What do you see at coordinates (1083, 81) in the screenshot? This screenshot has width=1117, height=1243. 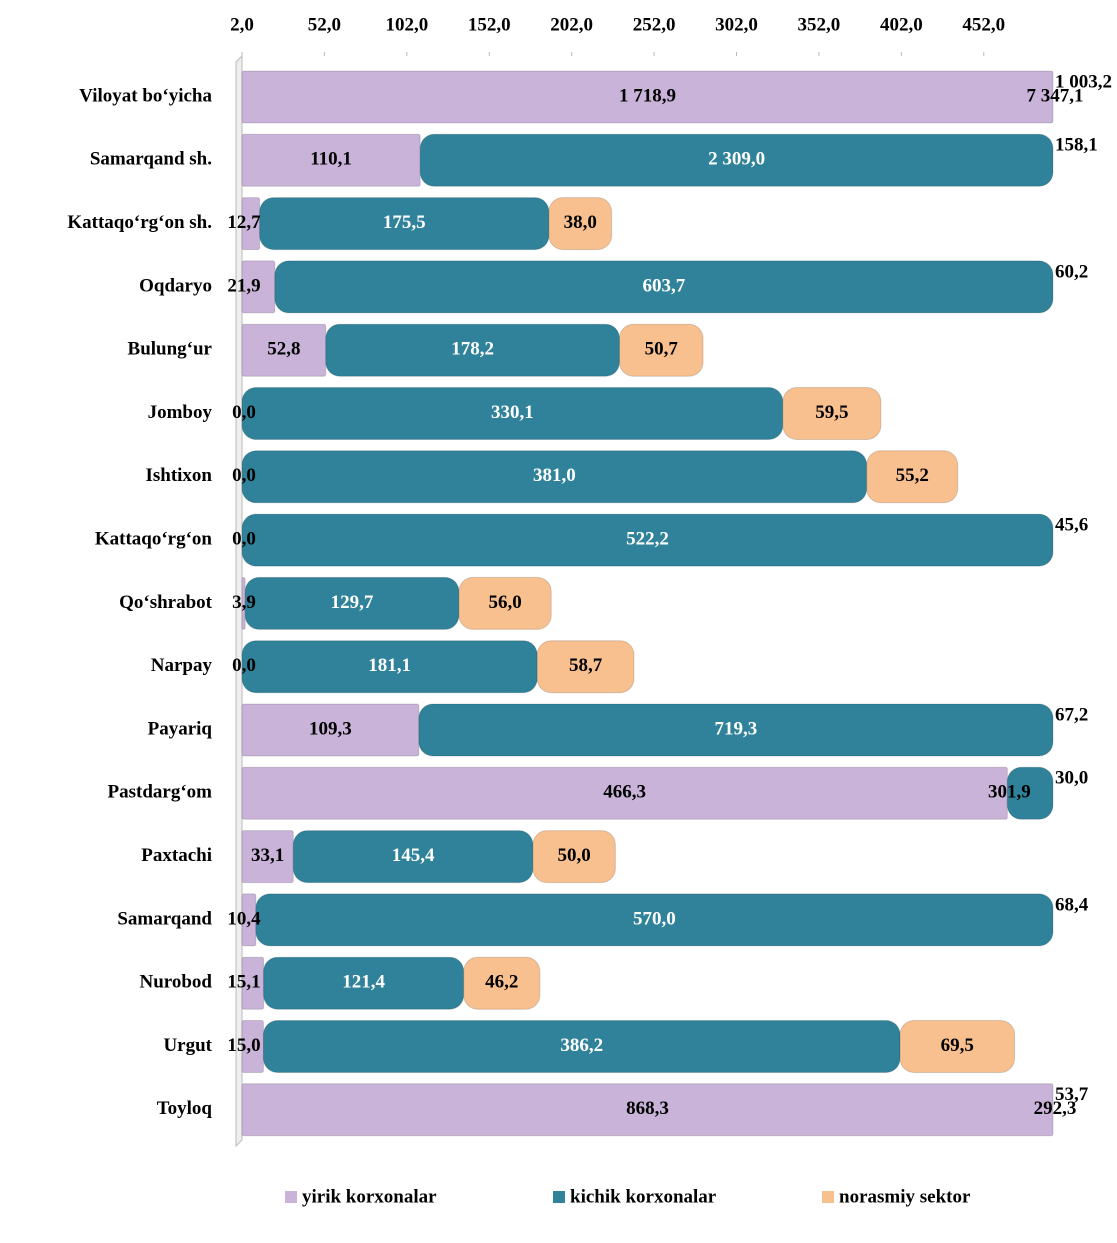 I see `value-label: 1 003,2` at bounding box center [1083, 81].